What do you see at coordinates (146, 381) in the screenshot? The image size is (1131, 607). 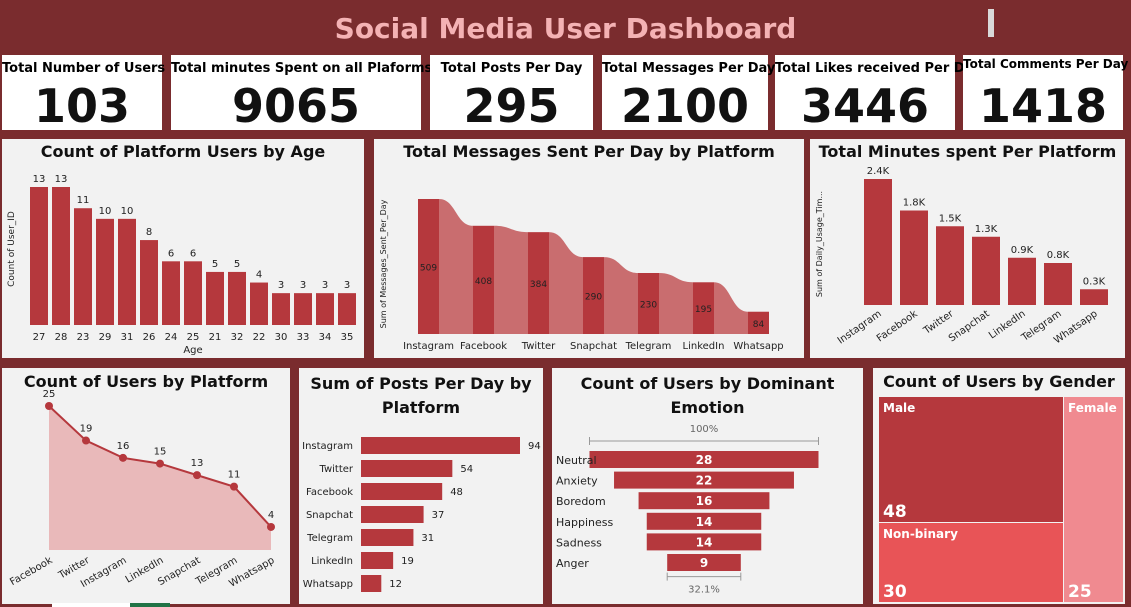 I see `chart-title: Count of Users by Platform` at bounding box center [146, 381].